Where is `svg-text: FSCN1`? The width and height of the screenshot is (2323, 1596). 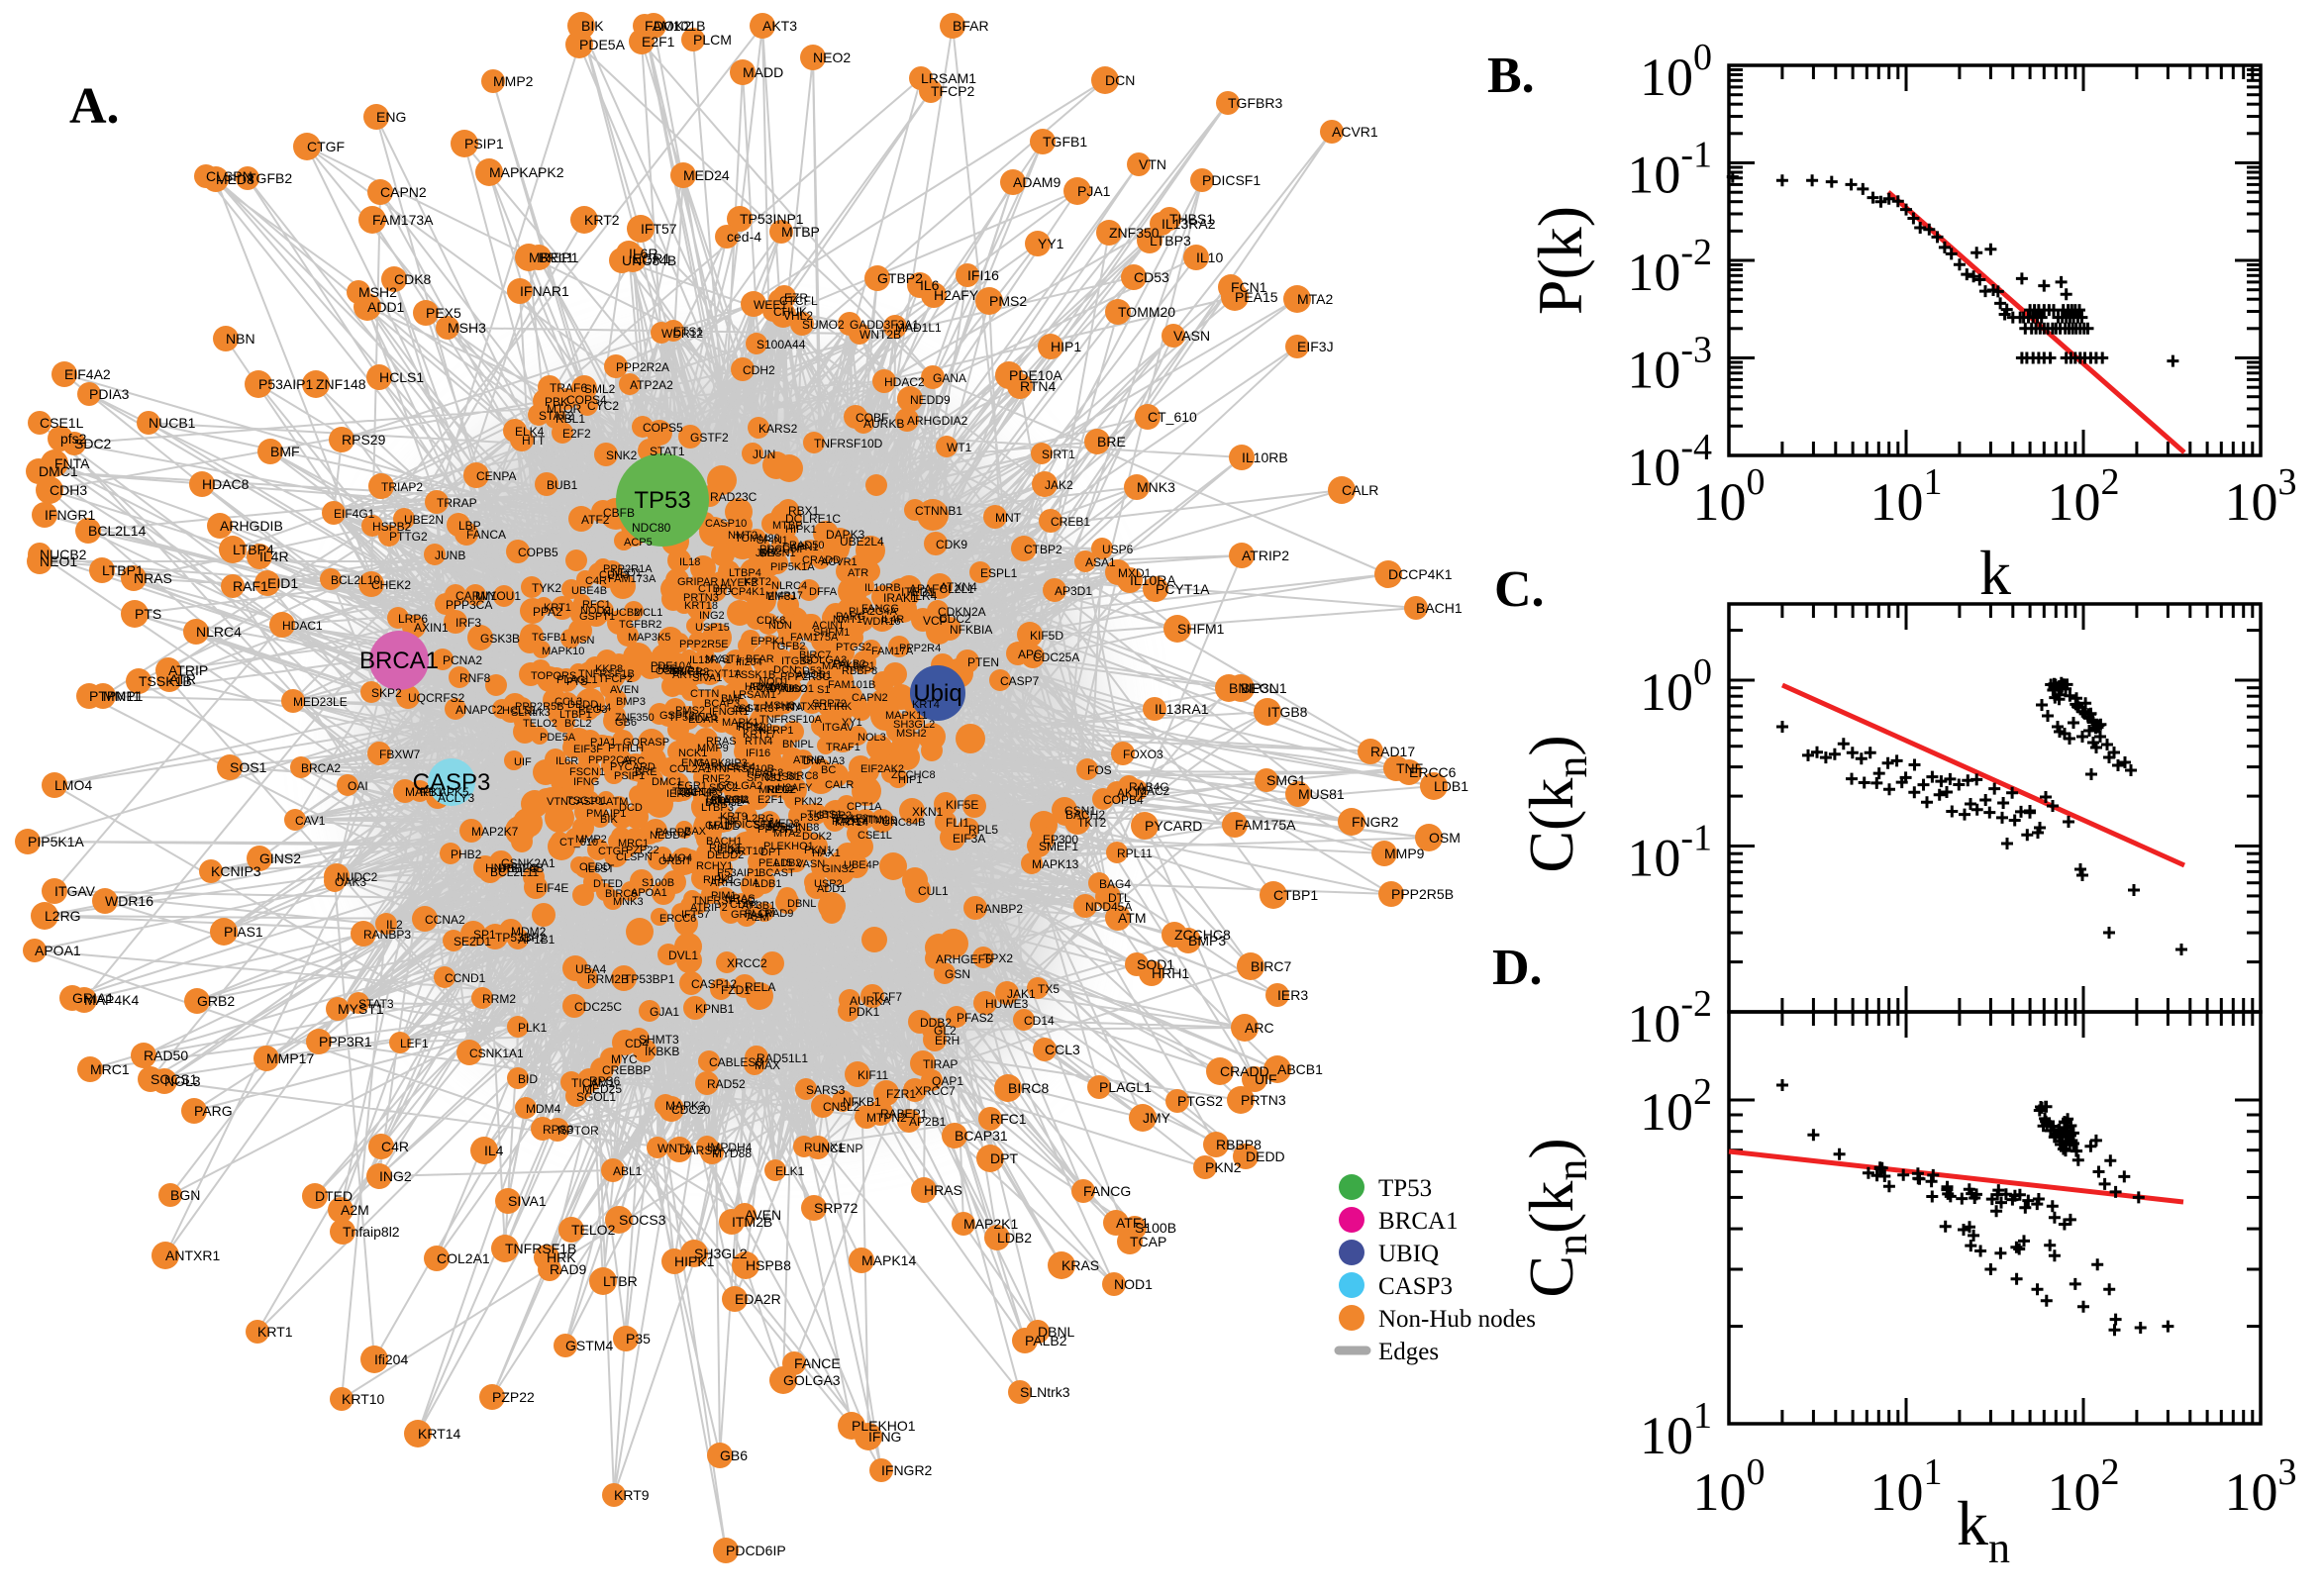
svg-text: FSCN1 is located at coordinates (587, 772).